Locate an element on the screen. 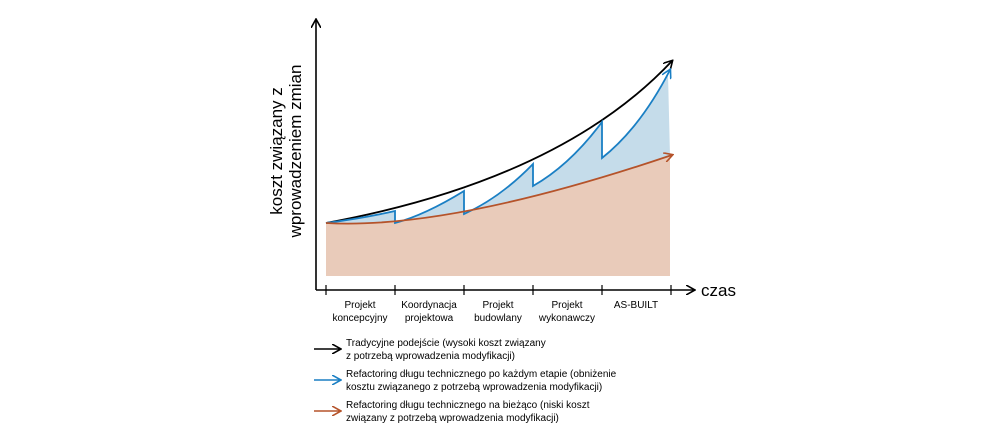 The image size is (1000, 440). y-axis-label-line: koszt związany z is located at coordinates (276, 151).